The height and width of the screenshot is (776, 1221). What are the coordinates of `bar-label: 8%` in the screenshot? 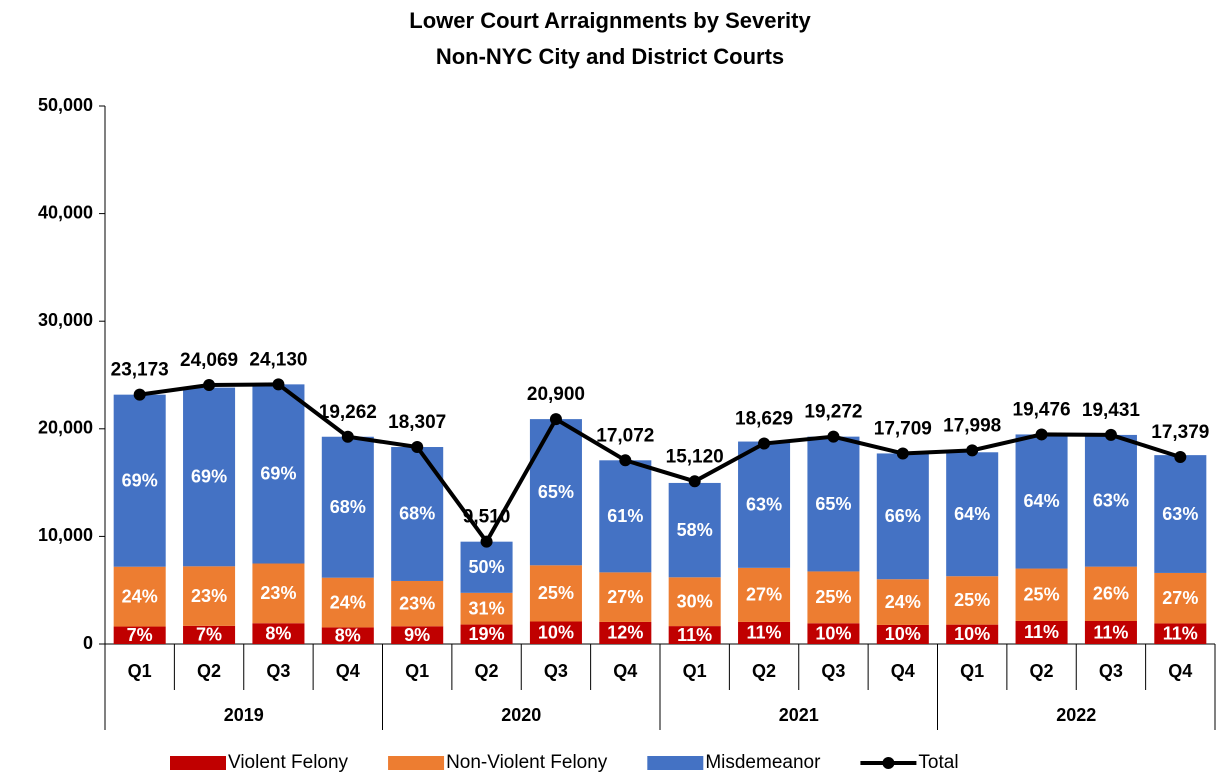 It's located at (348, 635).